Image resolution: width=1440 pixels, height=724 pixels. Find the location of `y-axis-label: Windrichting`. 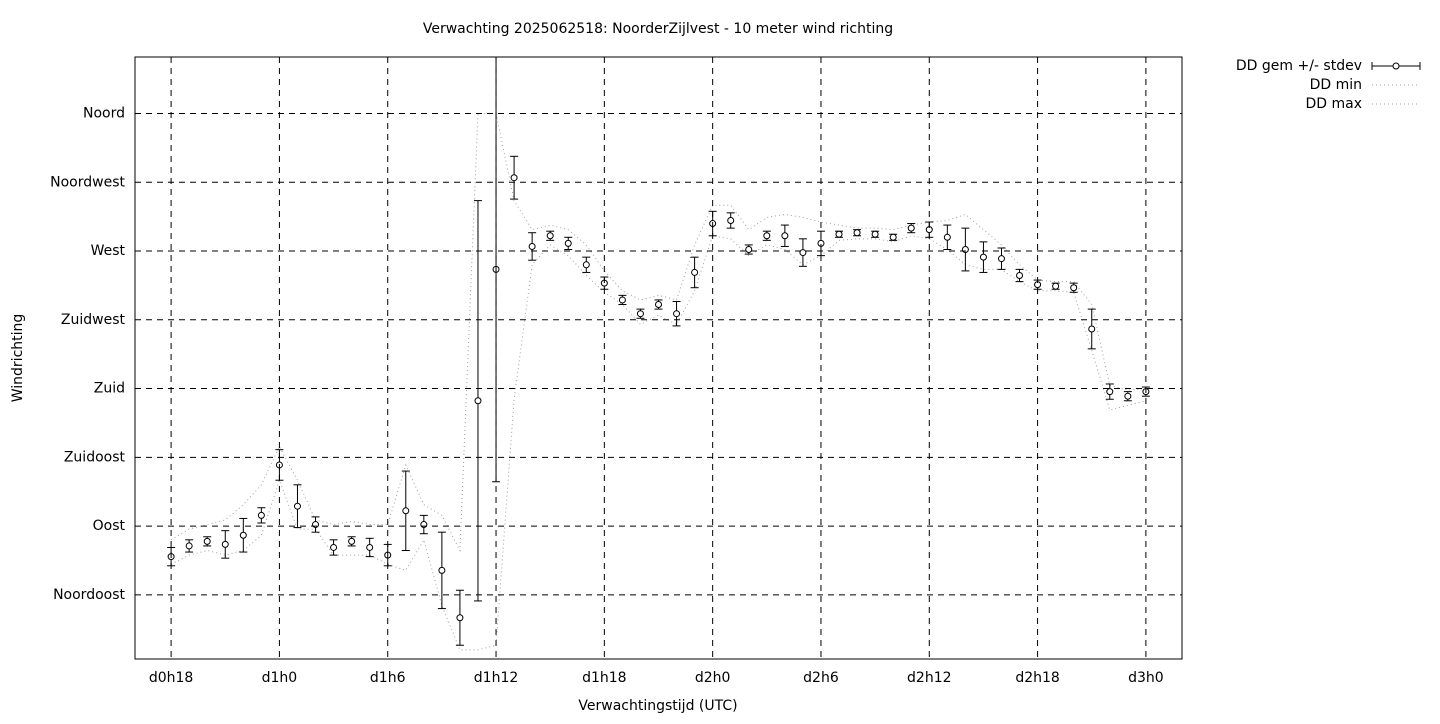

y-axis-label: Windrichting is located at coordinates (18, 358).